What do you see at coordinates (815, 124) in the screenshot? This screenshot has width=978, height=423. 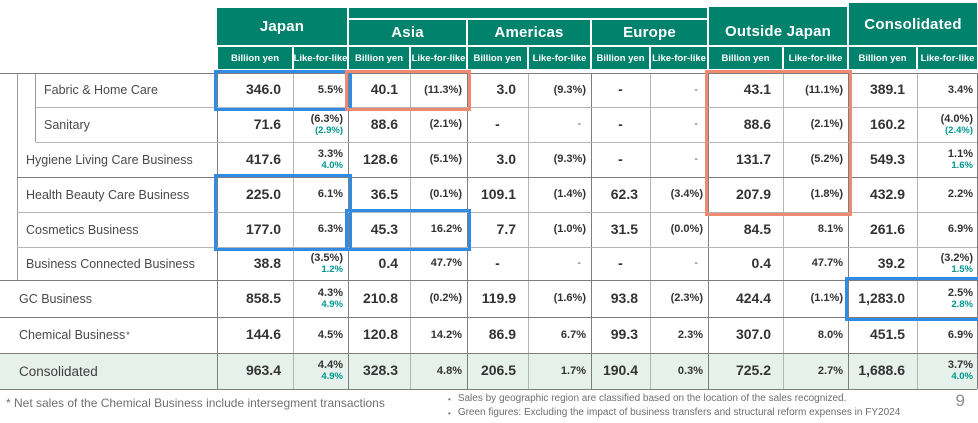 I see `cell-like-for-like: (2.1%)` at bounding box center [815, 124].